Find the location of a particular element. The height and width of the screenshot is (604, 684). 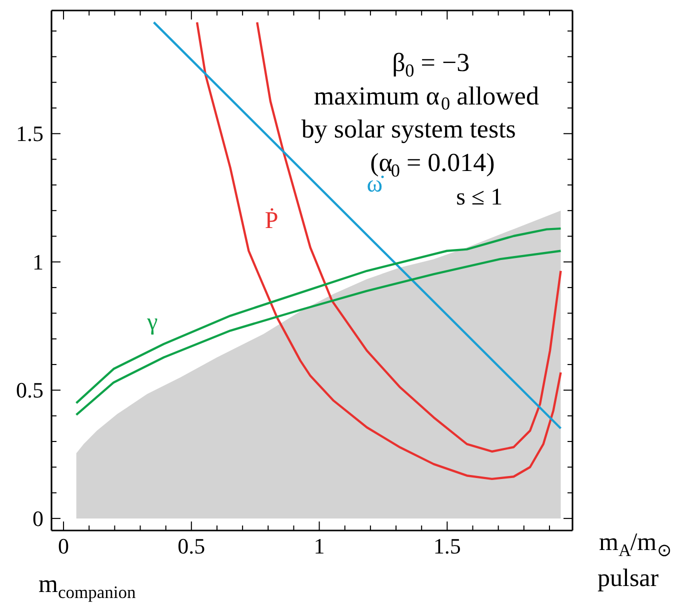

y-tick-label: 0 is located at coordinates (38, 518).